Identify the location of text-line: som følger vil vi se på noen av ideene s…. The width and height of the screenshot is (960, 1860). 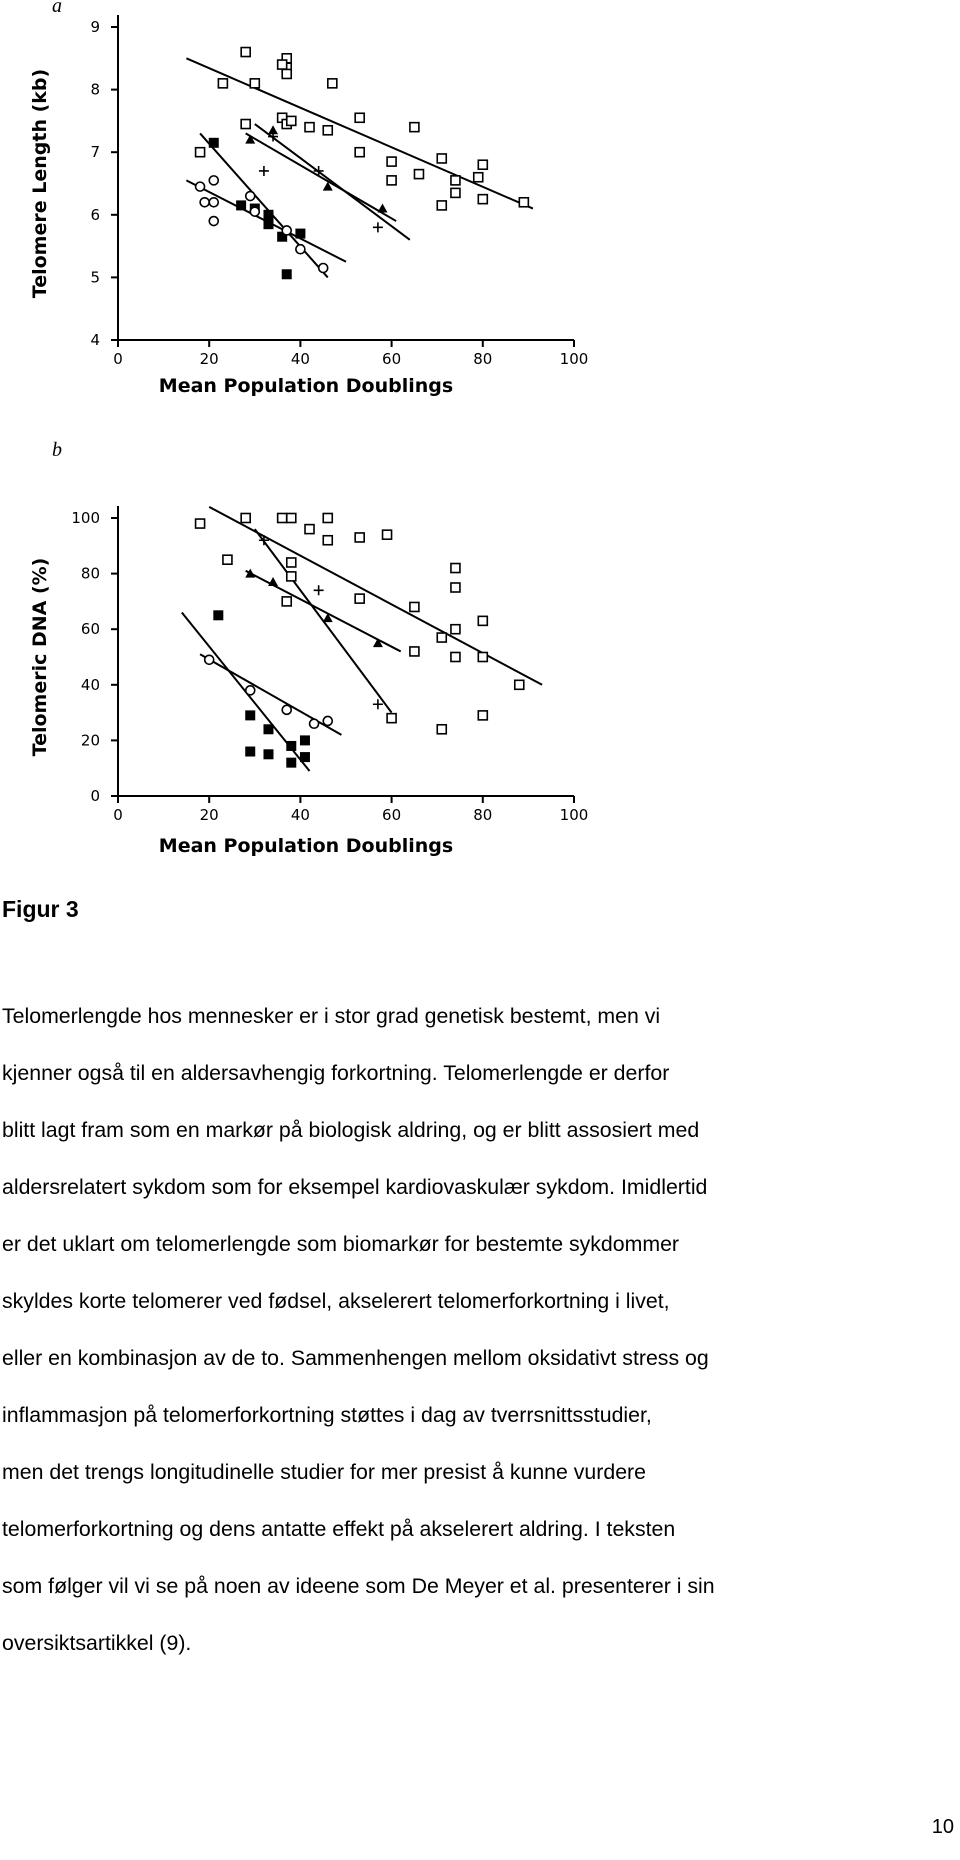
(358, 1586).